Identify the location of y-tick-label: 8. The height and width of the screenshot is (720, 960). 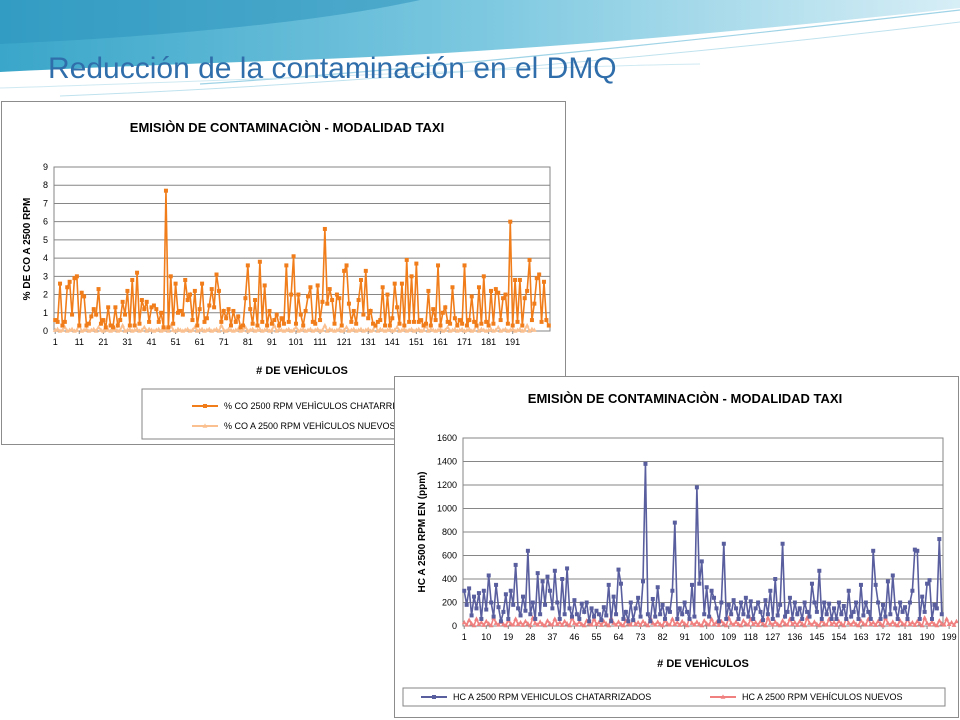
(45, 185).